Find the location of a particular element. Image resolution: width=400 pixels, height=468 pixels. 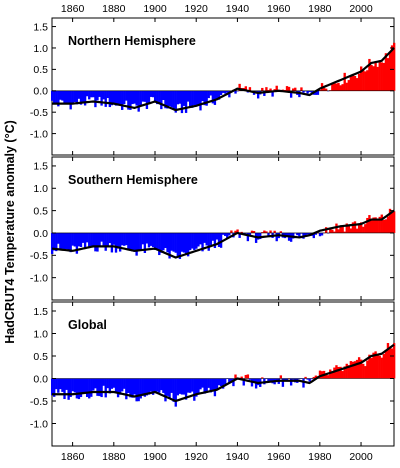

y-tick-label: 1.5 is located at coordinates (40, 167).